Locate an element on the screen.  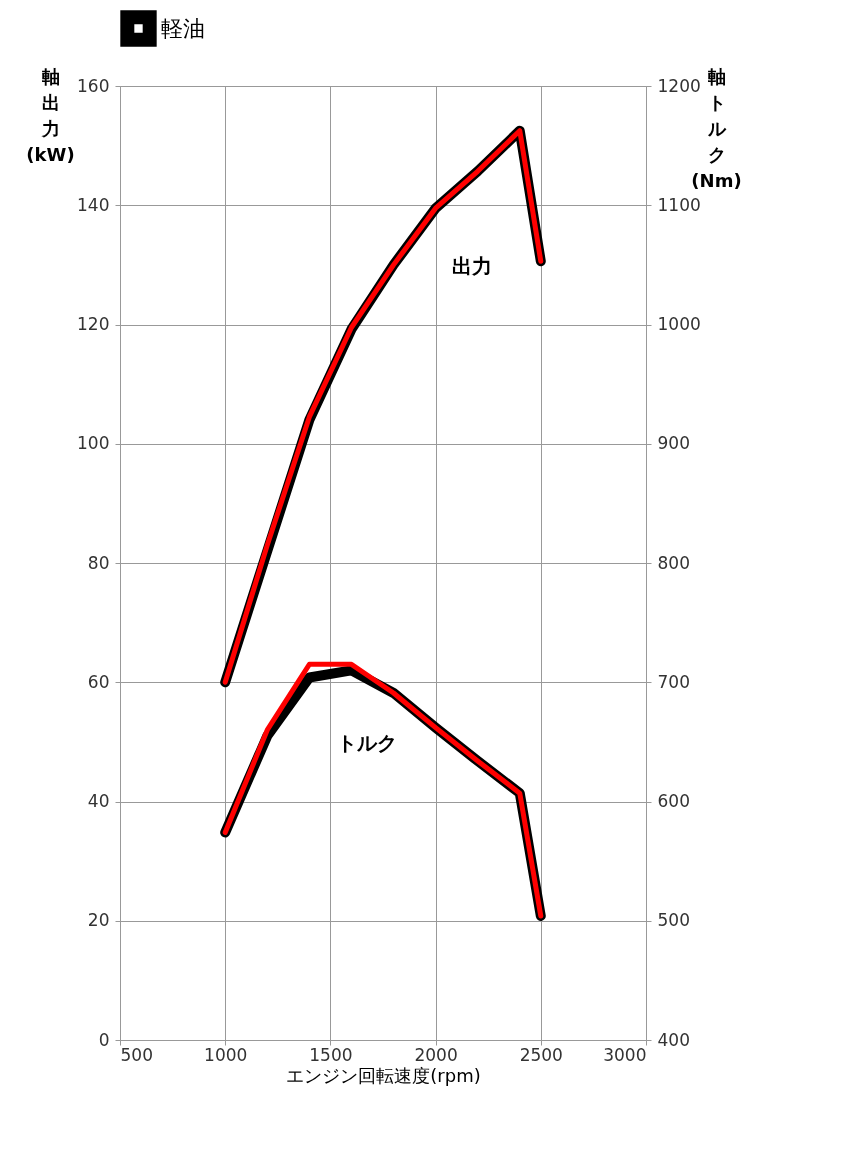
y-tick-label: 20 is located at coordinates (98, 920).